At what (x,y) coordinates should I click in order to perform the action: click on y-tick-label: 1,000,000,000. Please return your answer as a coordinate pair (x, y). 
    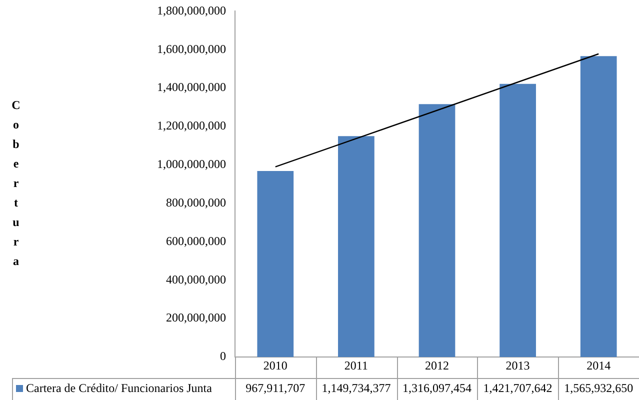
    Looking at the image, I should click on (191, 164).